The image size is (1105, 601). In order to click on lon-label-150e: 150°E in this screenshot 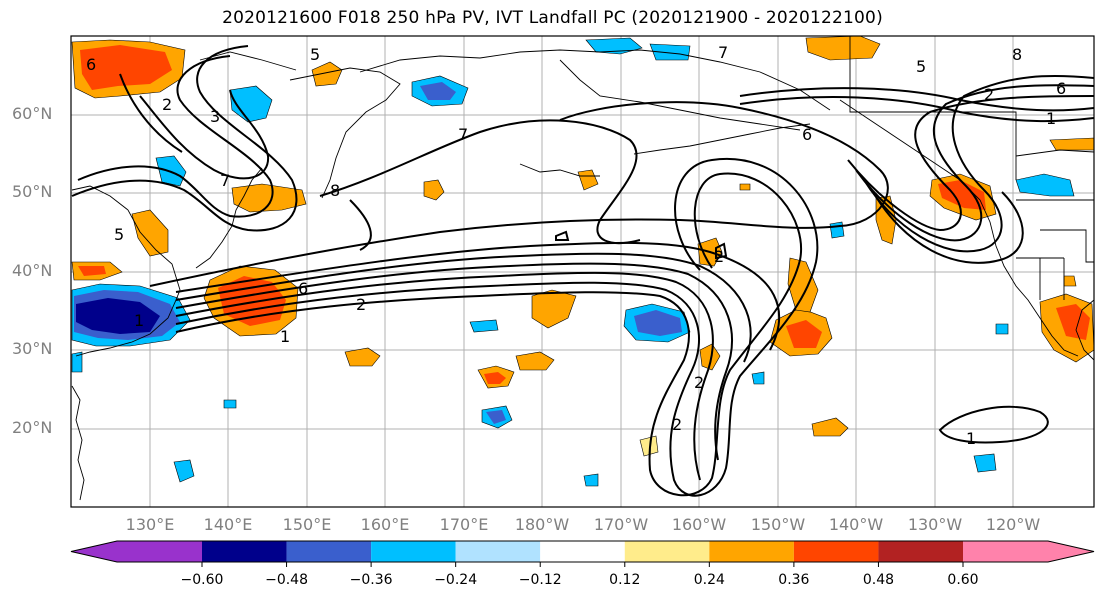, I will do `click(307, 524)`.